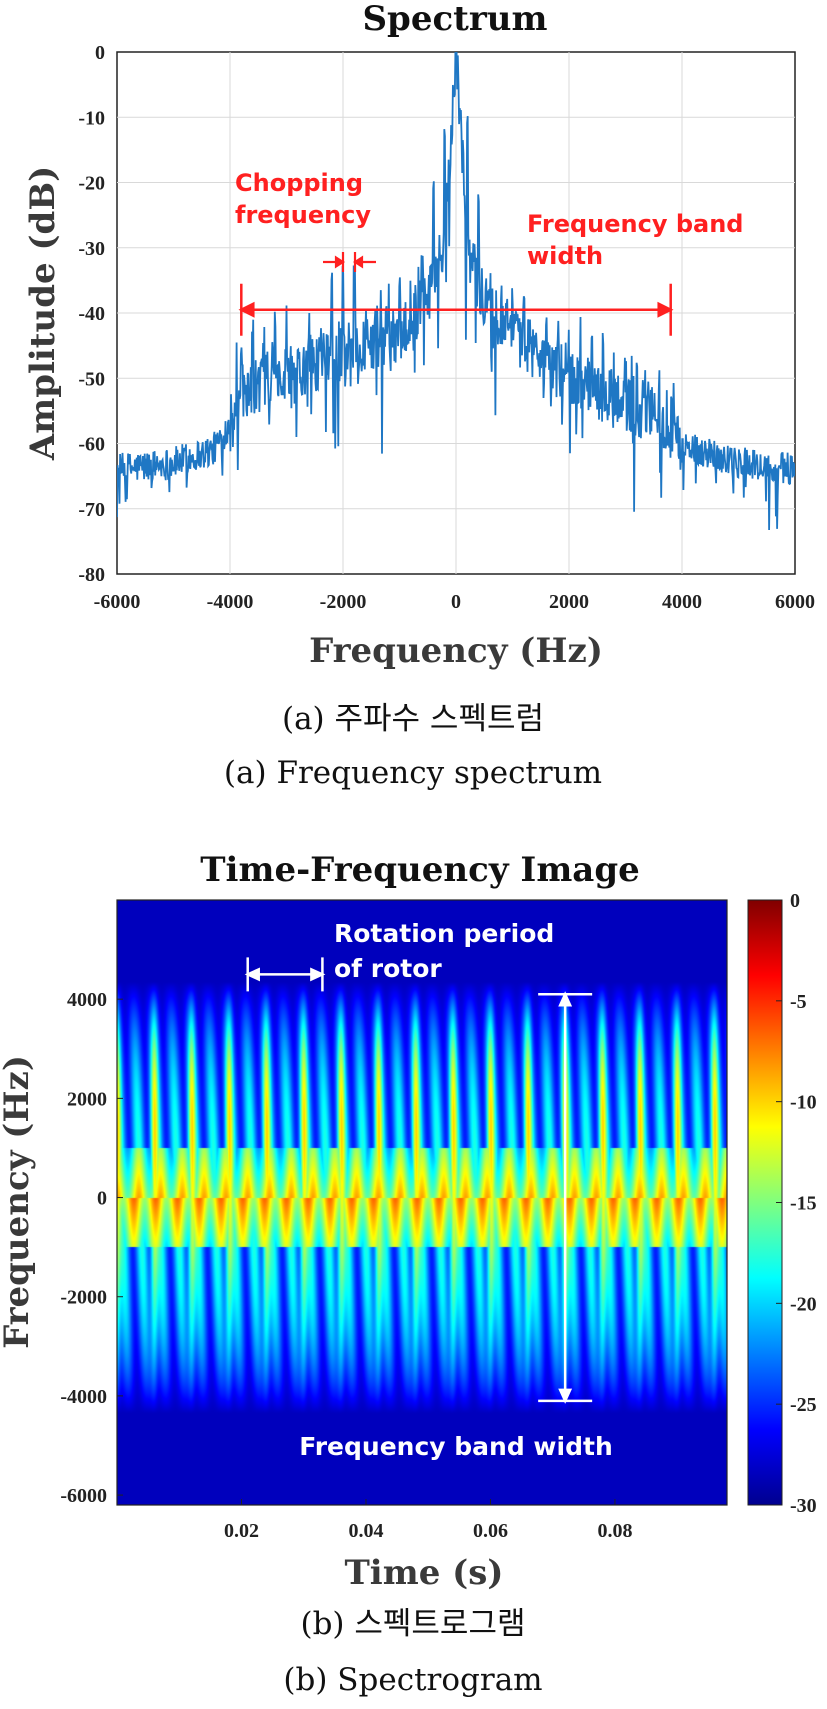  Describe the element at coordinates (102, 1199) in the screenshot. I see `spectrogram-y-tick-label: 0` at that location.